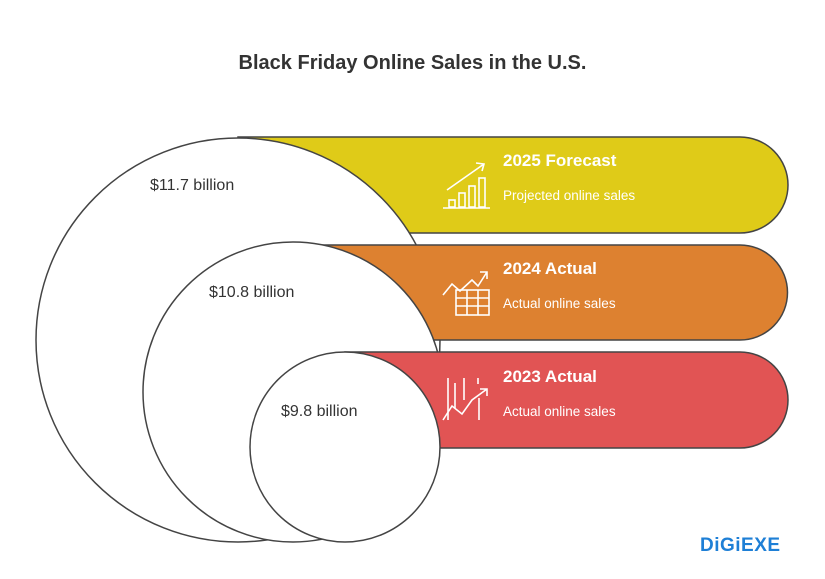 The height and width of the screenshot is (579, 825). Describe the element at coordinates (569, 195) in the screenshot. I see `subtext-2025: Projected online sales` at that location.